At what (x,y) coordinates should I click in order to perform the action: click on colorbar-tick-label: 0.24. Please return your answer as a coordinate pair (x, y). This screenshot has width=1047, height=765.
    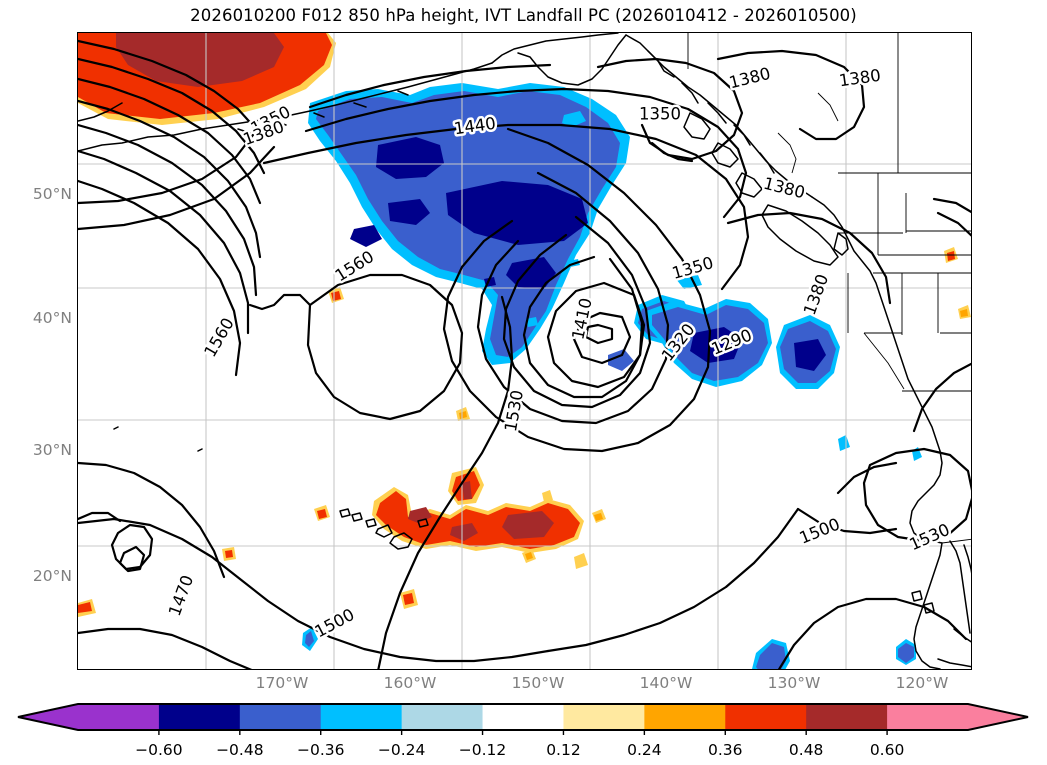
    Looking at the image, I should click on (644, 750).